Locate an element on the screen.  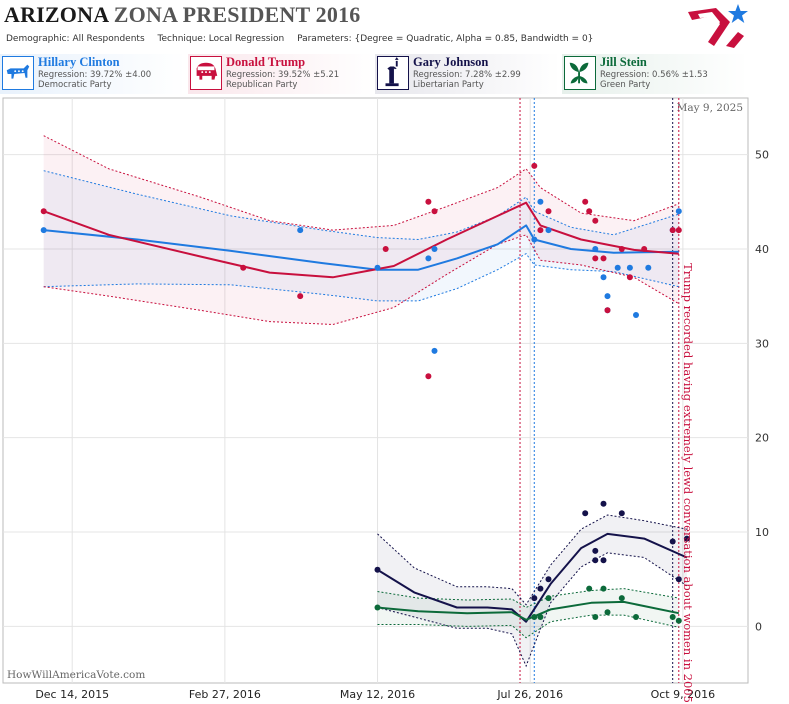
page-title: ARIZONA ZONA PRESIDENT 2016 is located at coordinates (182, 15).